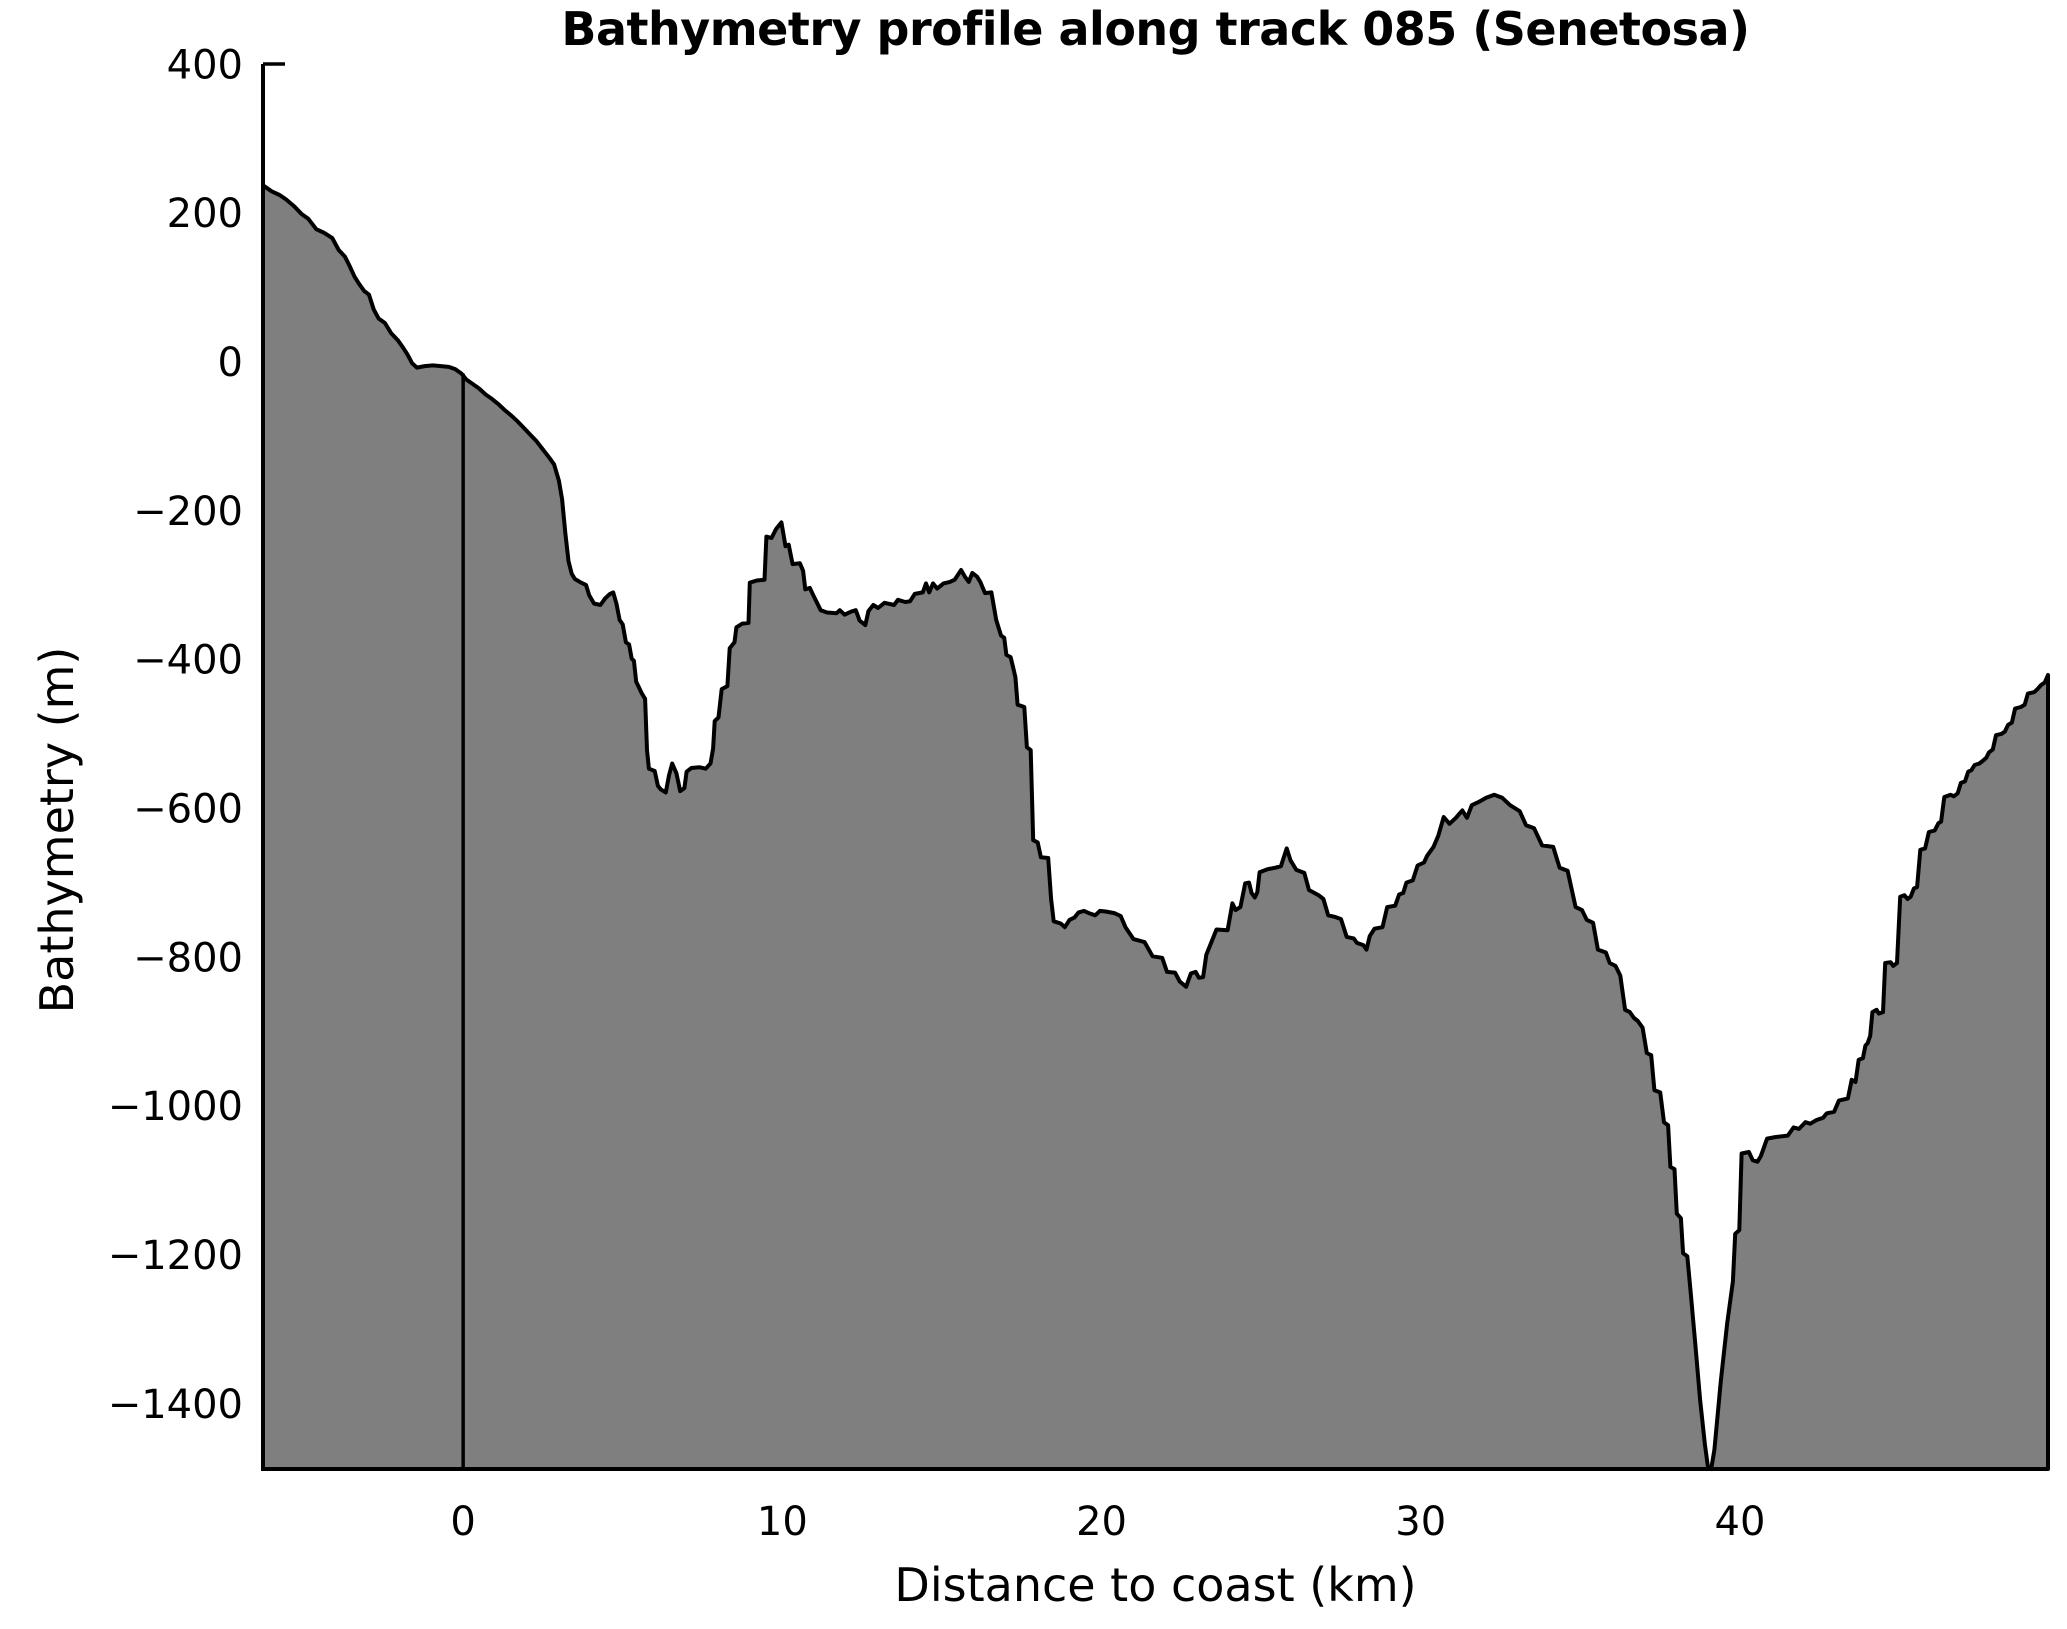 The height and width of the screenshot is (1629, 2067). Describe the element at coordinates (175, 1405) in the screenshot. I see `y-tick-label: −1400` at that location.